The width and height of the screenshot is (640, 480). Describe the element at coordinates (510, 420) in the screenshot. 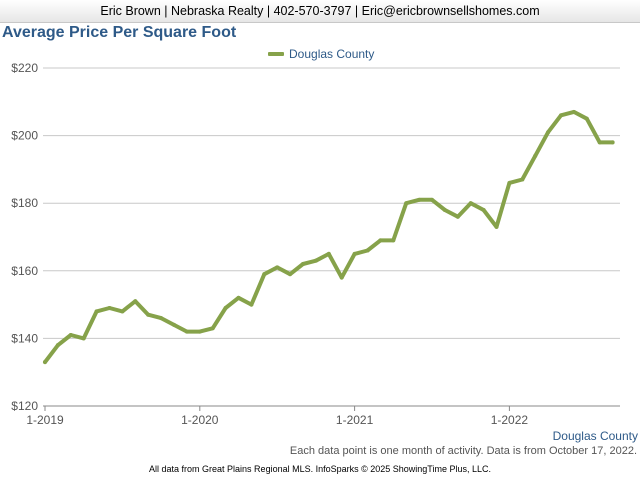

I see `x-tick-label: 1-2022` at that location.